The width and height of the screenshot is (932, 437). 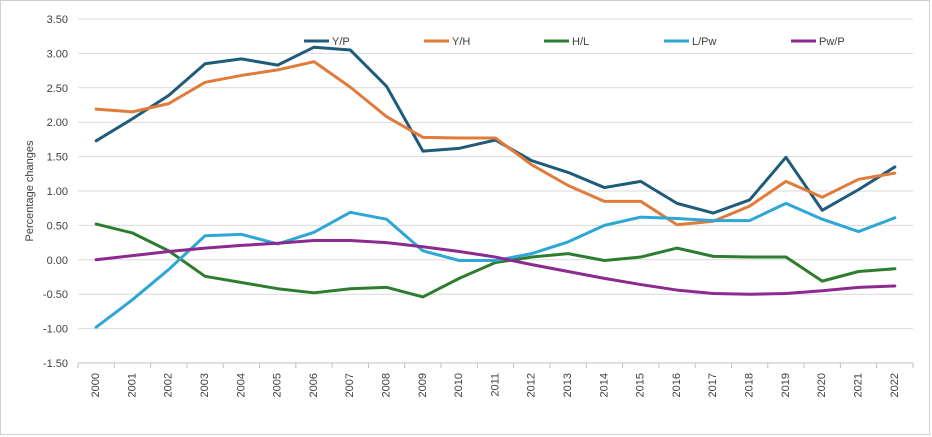 What do you see at coordinates (132, 385) in the screenshot?
I see `x-tick-label: 2001` at bounding box center [132, 385].